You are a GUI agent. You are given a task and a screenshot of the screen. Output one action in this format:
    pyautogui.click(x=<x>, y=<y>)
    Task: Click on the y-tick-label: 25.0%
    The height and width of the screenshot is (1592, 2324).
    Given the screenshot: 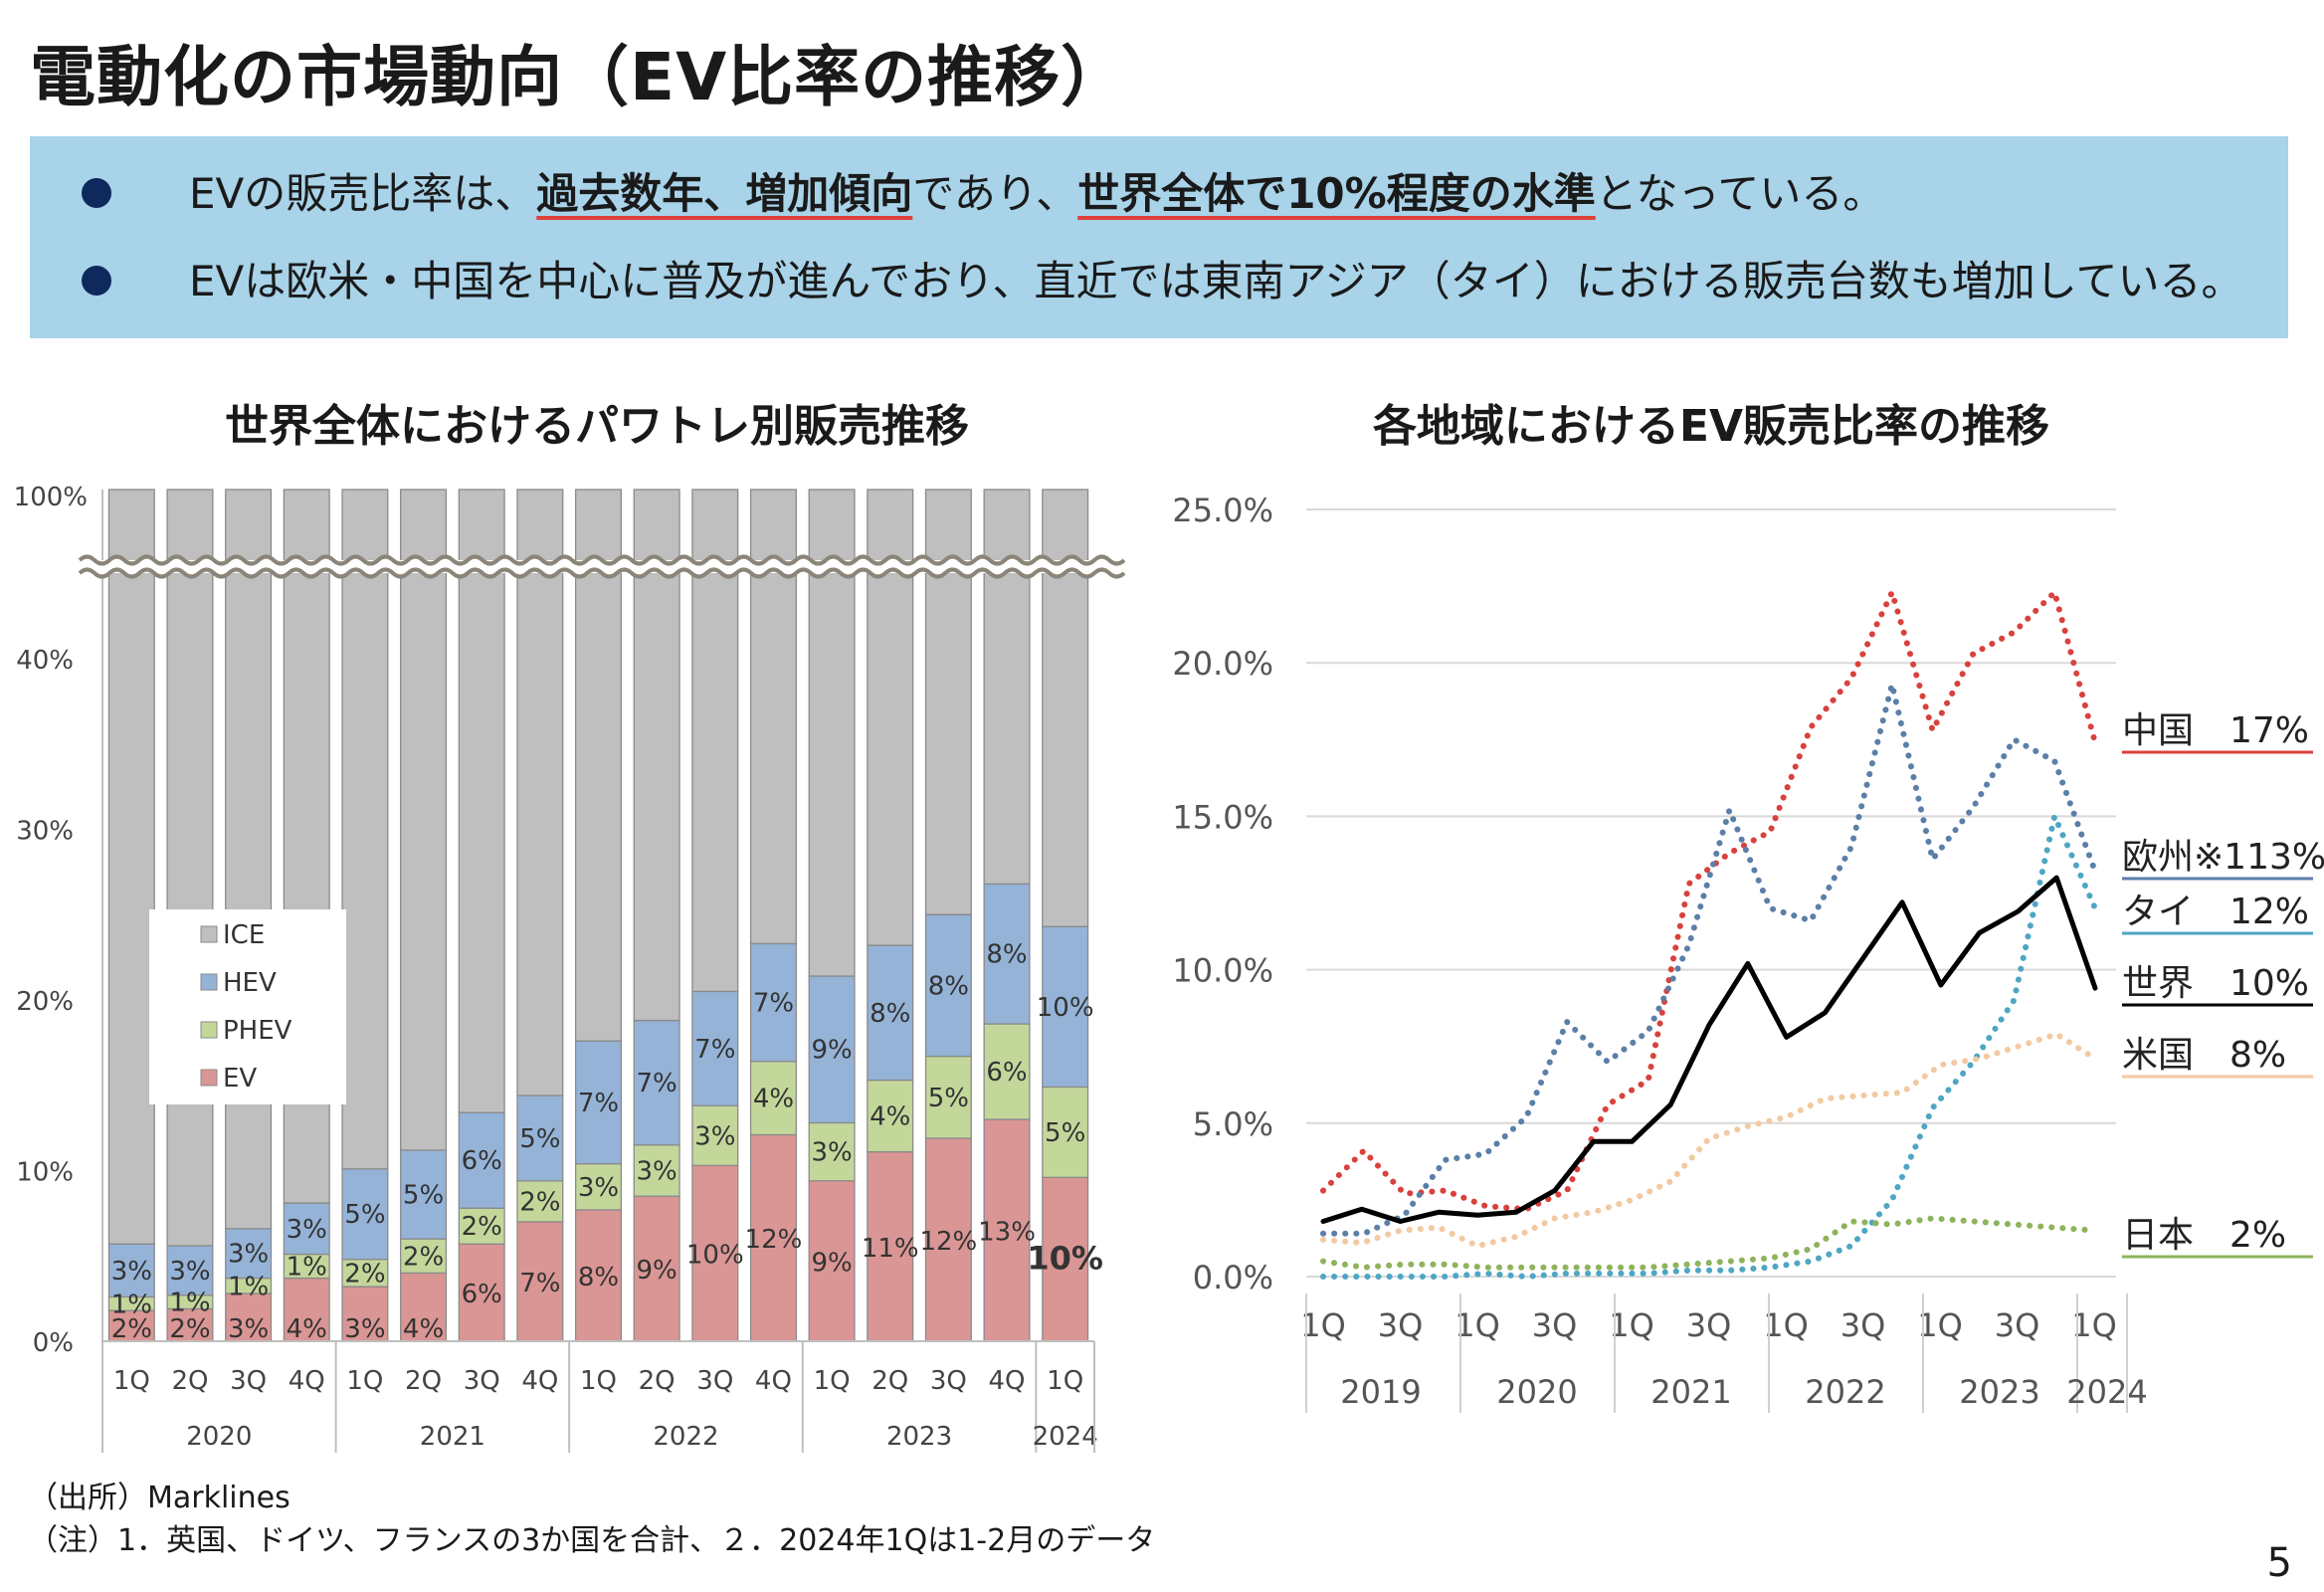 What is the action you would take?
    pyautogui.click(x=1222, y=510)
    